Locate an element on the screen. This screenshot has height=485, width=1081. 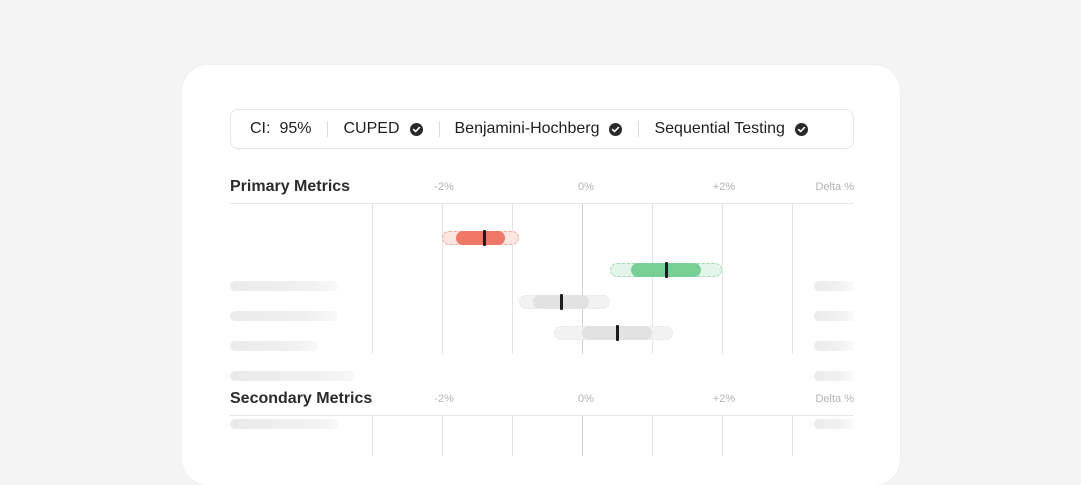
benjamini-hochberg-setting: Benjamini-Hochberg is located at coordinates (538, 129).